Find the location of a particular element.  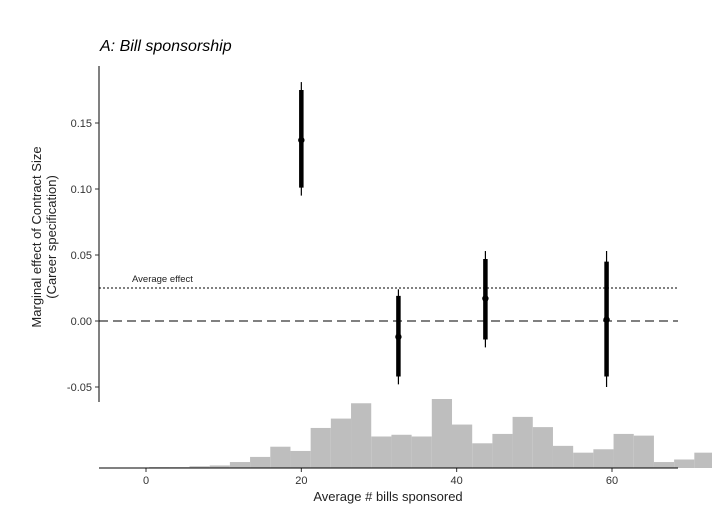

y-axis: -0.05 0.00 0.05 0.10 0.15 is located at coordinates (83, 234).